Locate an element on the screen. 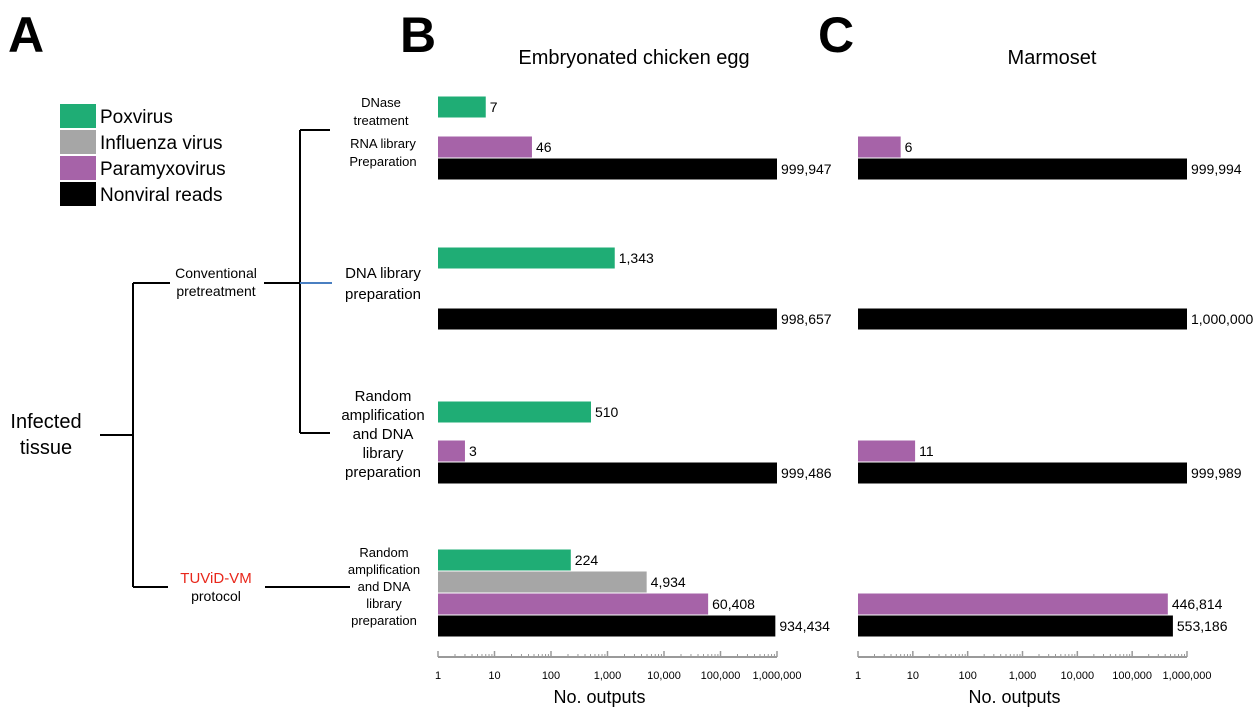 The height and width of the screenshot is (708, 1260). legend-swatch-paramyxovirus is located at coordinates (78, 168).